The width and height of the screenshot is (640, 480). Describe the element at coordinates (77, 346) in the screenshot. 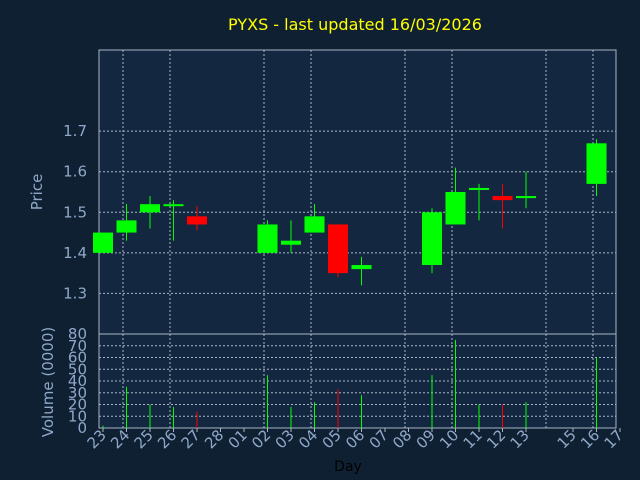

I see `volume-y-tick-label: 70` at that location.